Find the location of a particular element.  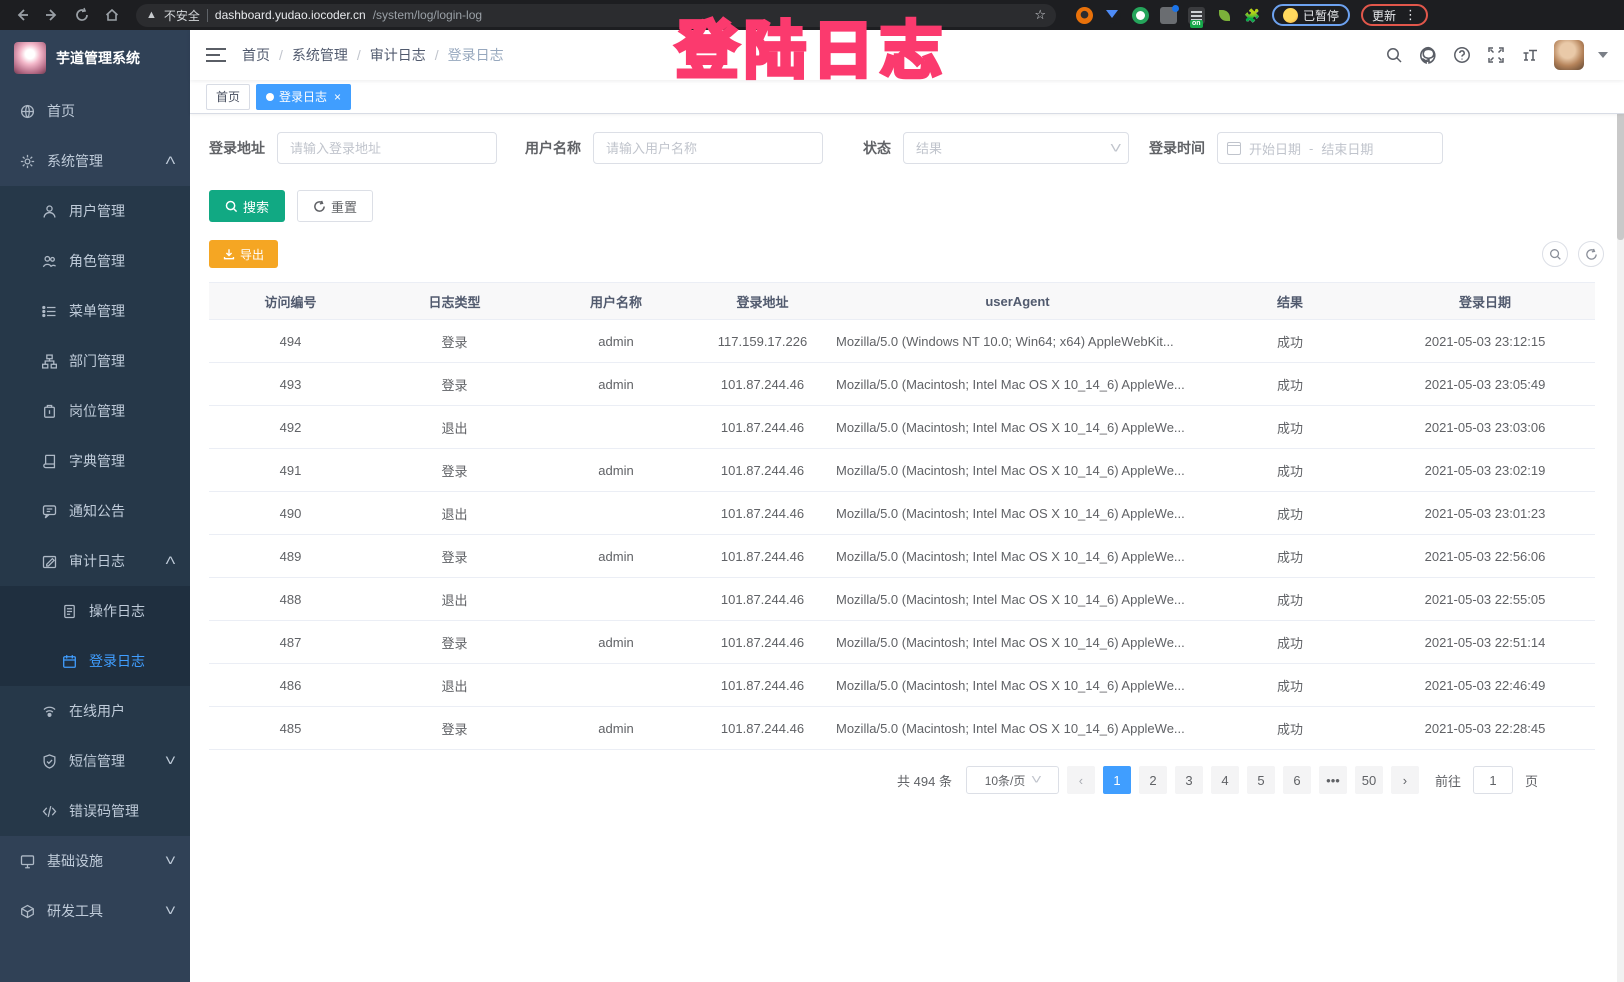

show-search-toggle-button is located at coordinates (1555, 254).